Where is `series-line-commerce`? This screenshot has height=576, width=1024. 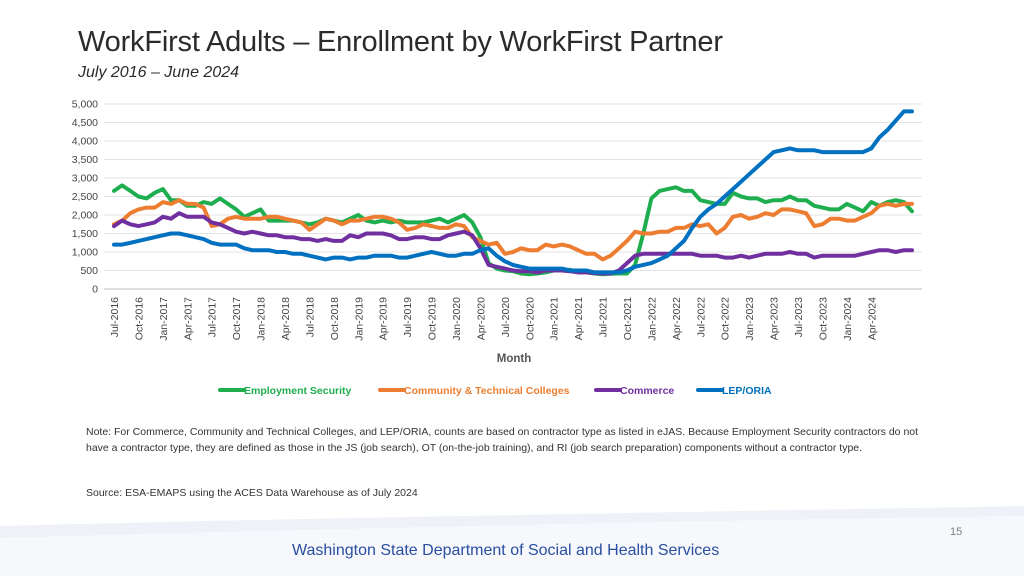 series-line-commerce is located at coordinates (513, 243).